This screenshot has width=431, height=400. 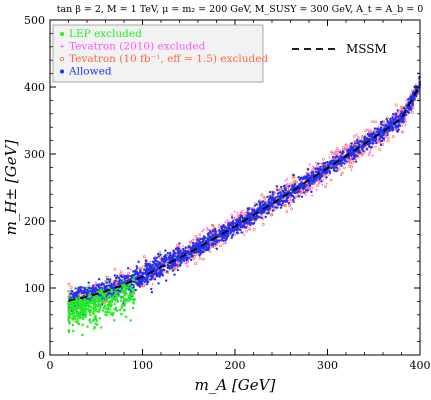 What do you see at coordinates (50, 365) in the screenshot?
I see `x-tick-label: 0` at bounding box center [50, 365].